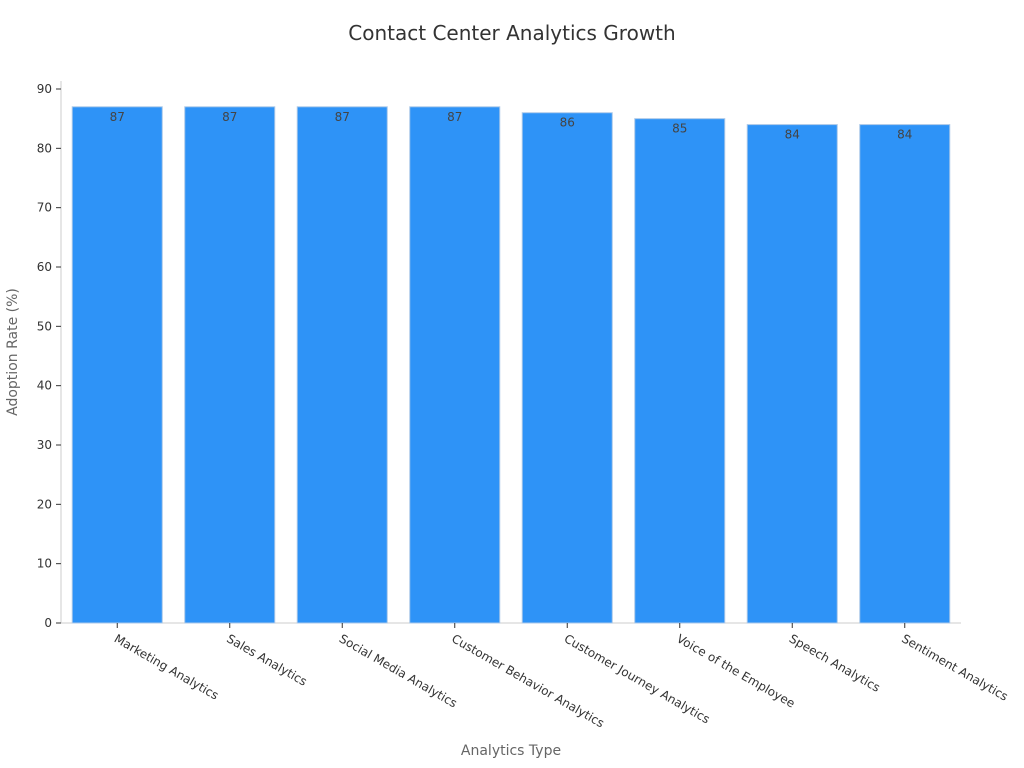  What do you see at coordinates (13, 352) in the screenshot?
I see `y-axis-title: Adoption Rate (%)` at bounding box center [13, 352].